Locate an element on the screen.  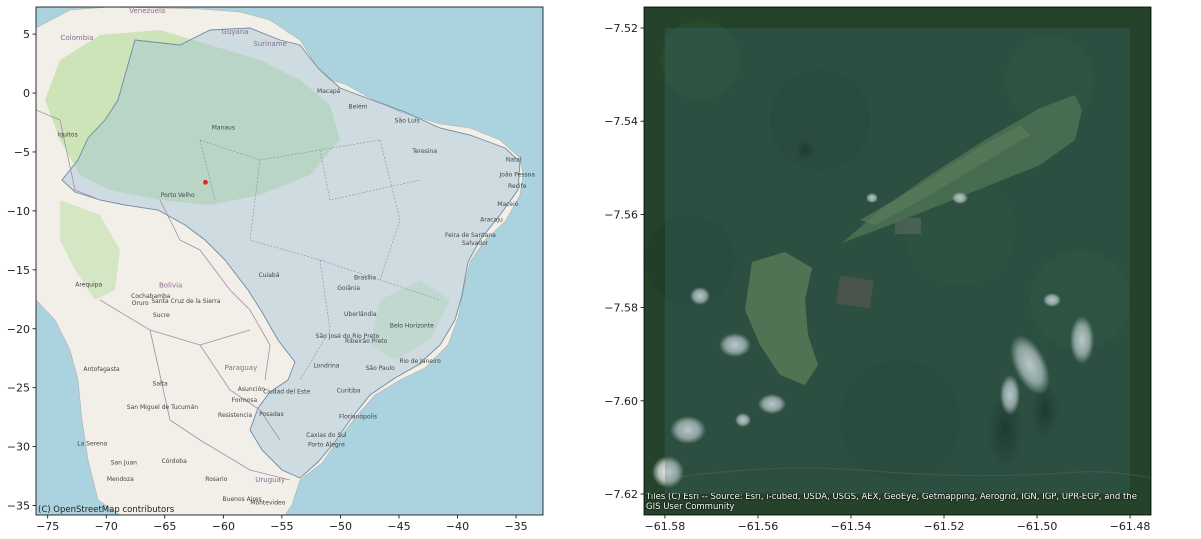
x-tick-label: −75 is located at coordinates (47, 526).